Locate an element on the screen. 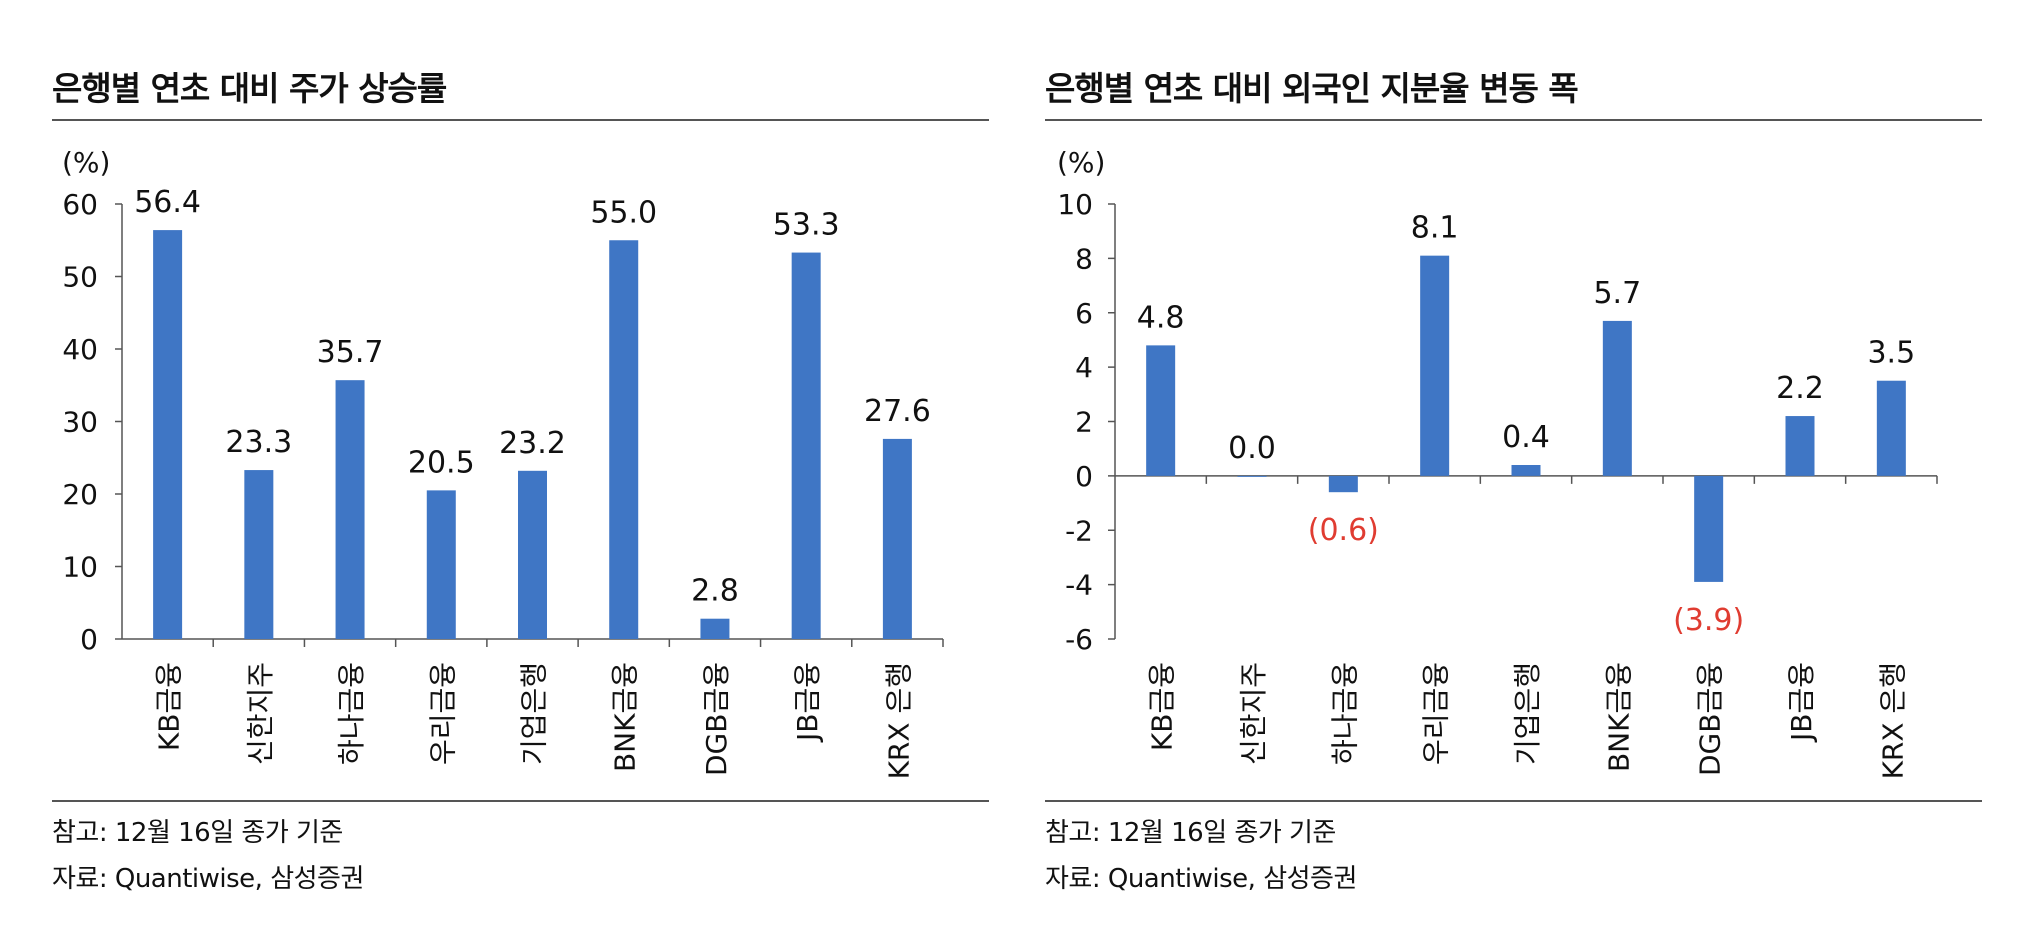  y-tick-label: -2 is located at coordinates (1079, 530).